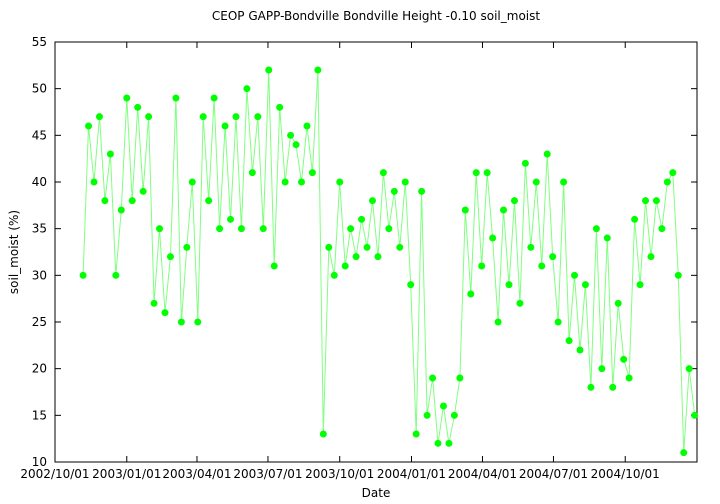 The image size is (720, 504). I want to click on x-tick-label: 2004/04/01, so click(482, 474).